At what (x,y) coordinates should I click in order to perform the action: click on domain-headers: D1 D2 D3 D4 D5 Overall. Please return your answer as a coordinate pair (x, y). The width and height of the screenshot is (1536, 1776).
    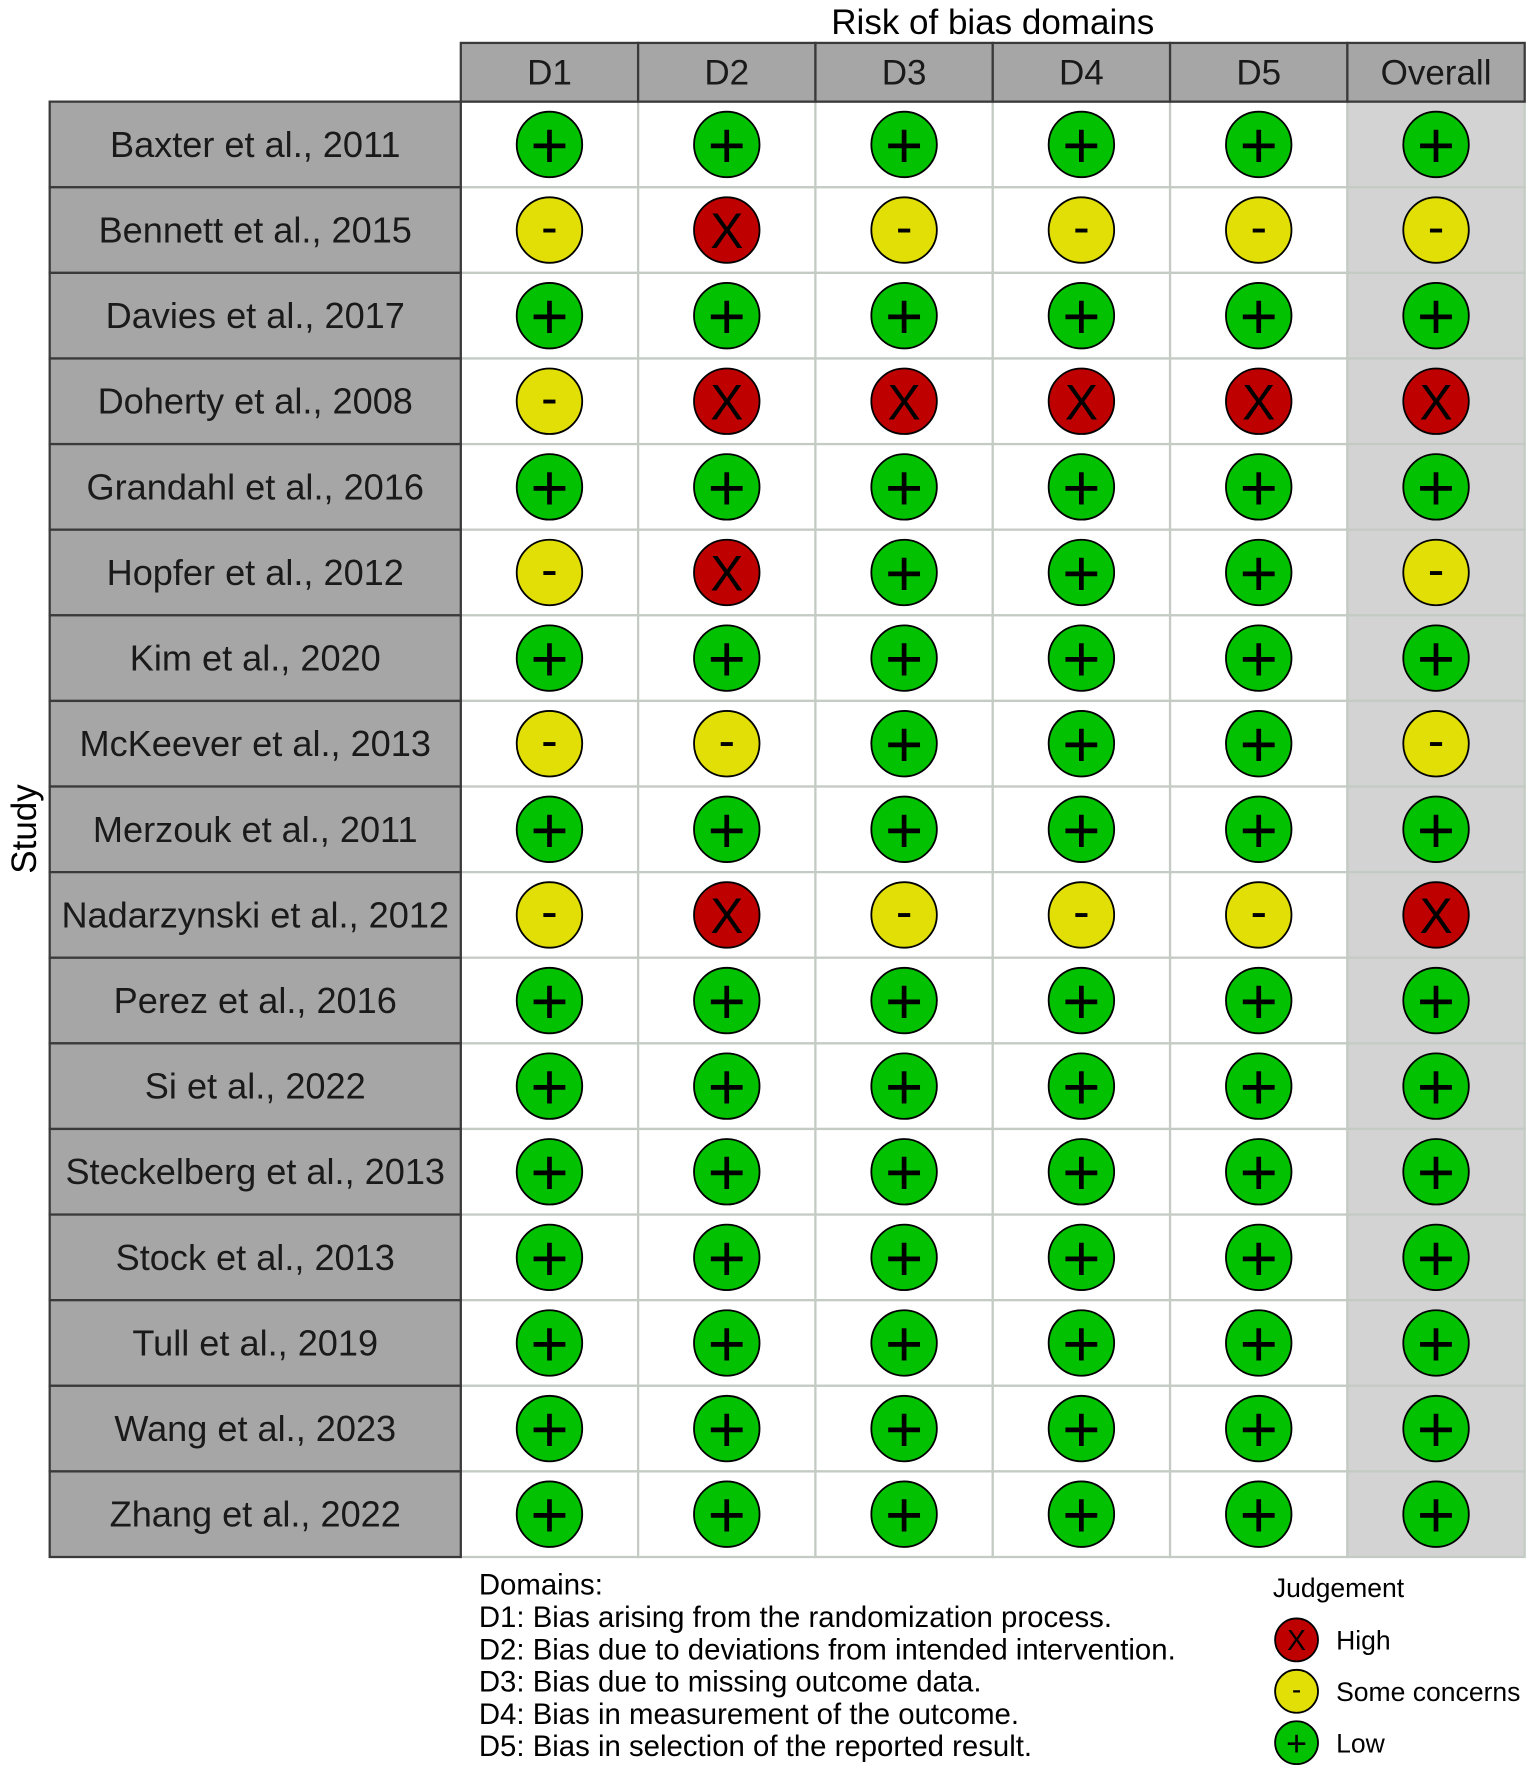
    Looking at the image, I should click on (992, 72).